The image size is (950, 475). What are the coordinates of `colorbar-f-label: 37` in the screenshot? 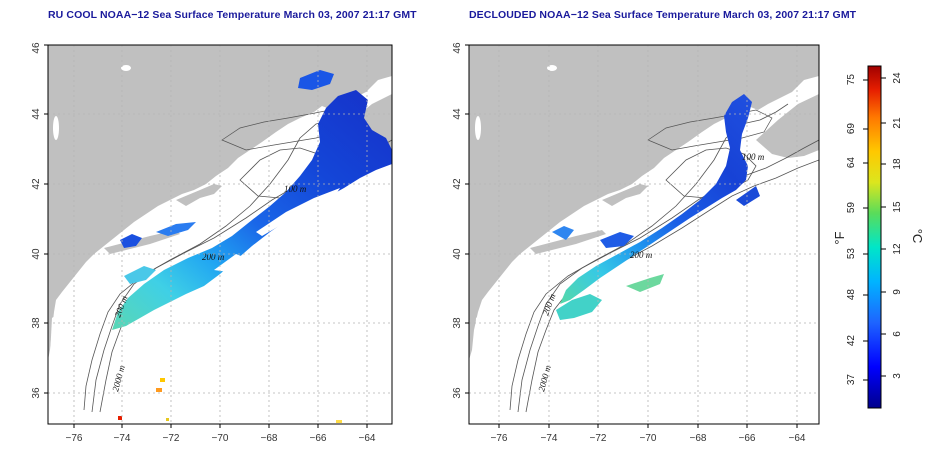 It's located at (851, 380).